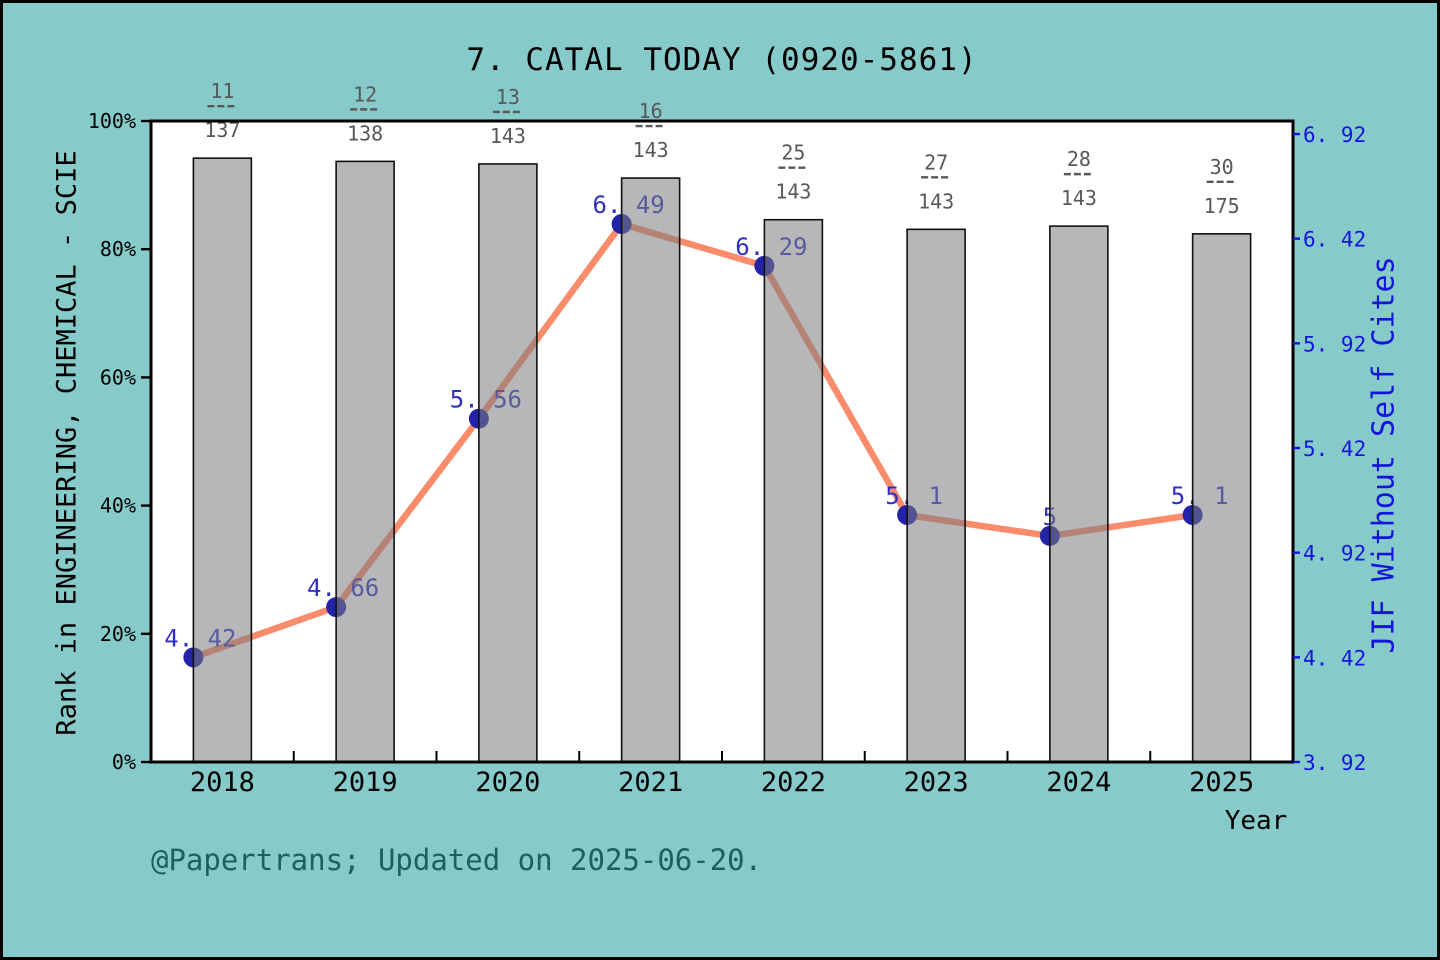 This screenshot has height=960, width=1440. Describe the element at coordinates (1079, 159) in the screenshot. I see `rank-fraction-numerator: 28` at that location.